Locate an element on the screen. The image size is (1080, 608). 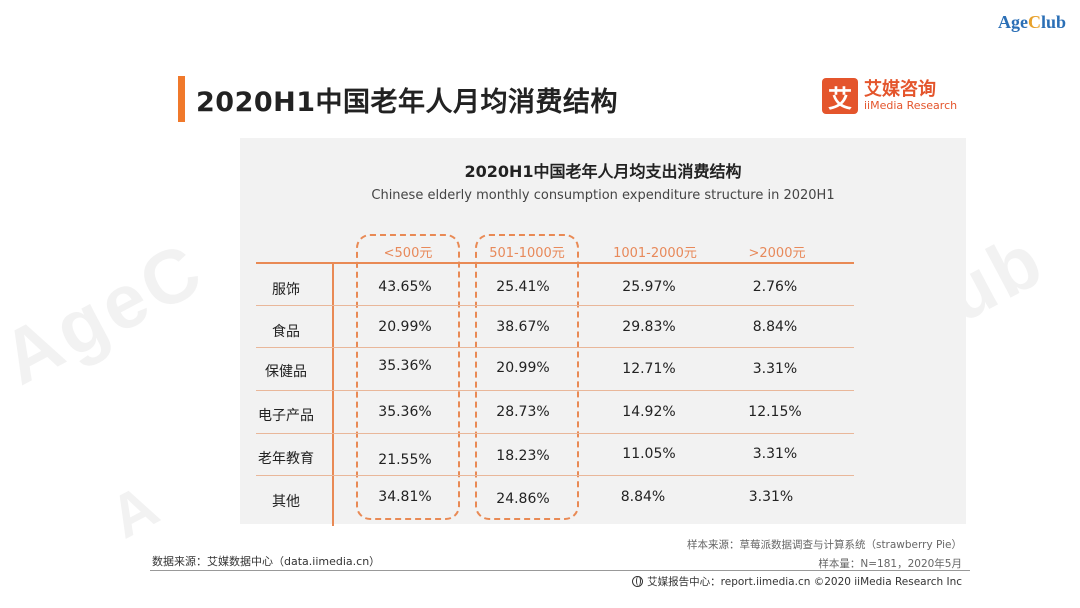
iimedia-logo-en: iiMedia Research is located at coordinates (911, 105).